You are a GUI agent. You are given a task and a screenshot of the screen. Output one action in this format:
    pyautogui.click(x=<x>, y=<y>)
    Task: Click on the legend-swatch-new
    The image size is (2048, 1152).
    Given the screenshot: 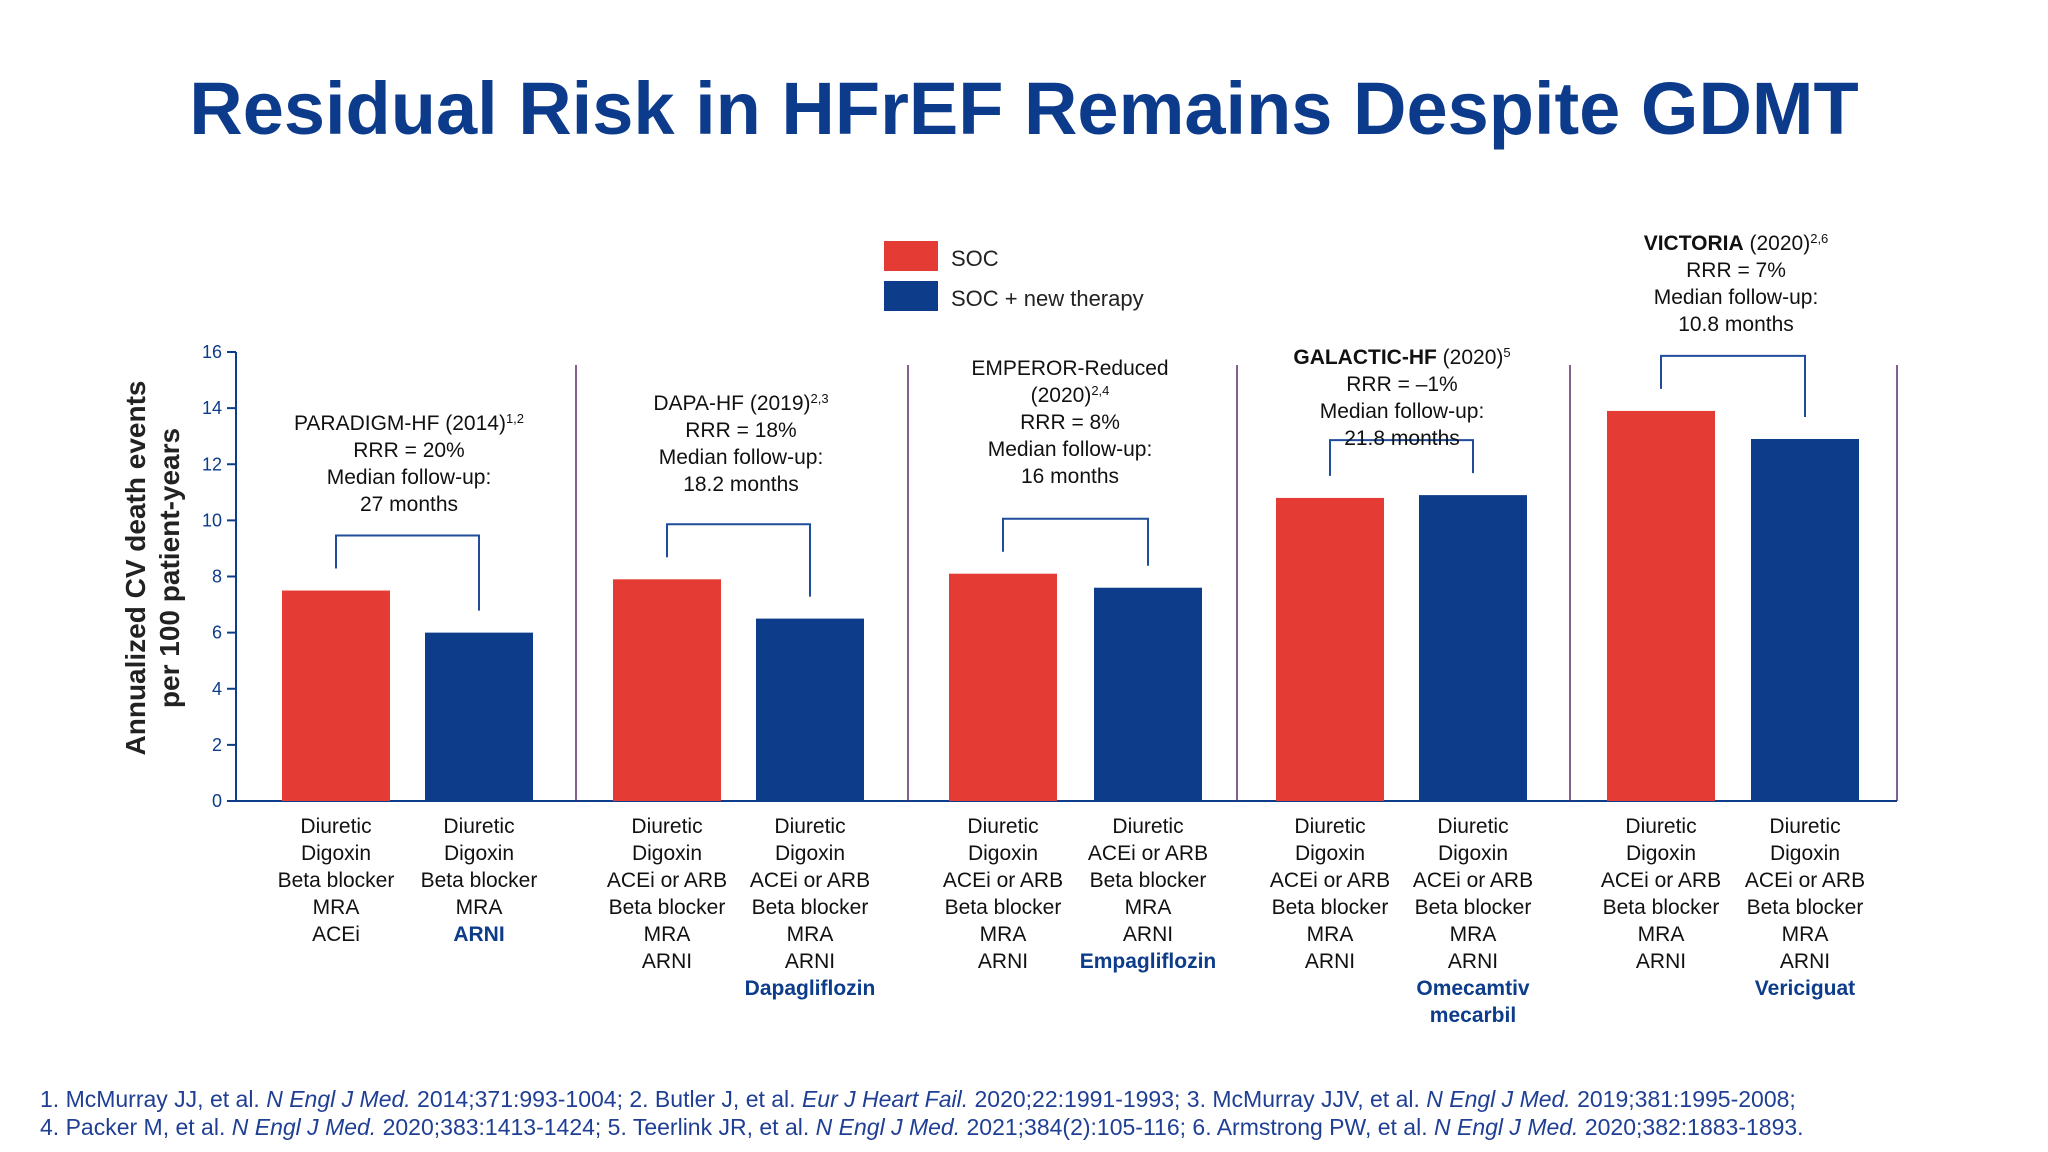 What is the action you would take?
    pyautogui.click(x=911, y=296)
    